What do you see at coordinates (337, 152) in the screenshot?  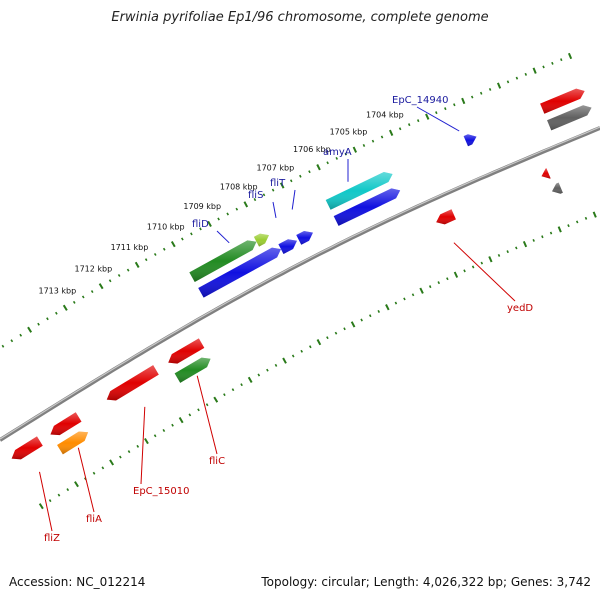 I see `gene-label-amyA: amyA` at bounding box center [337, 152].